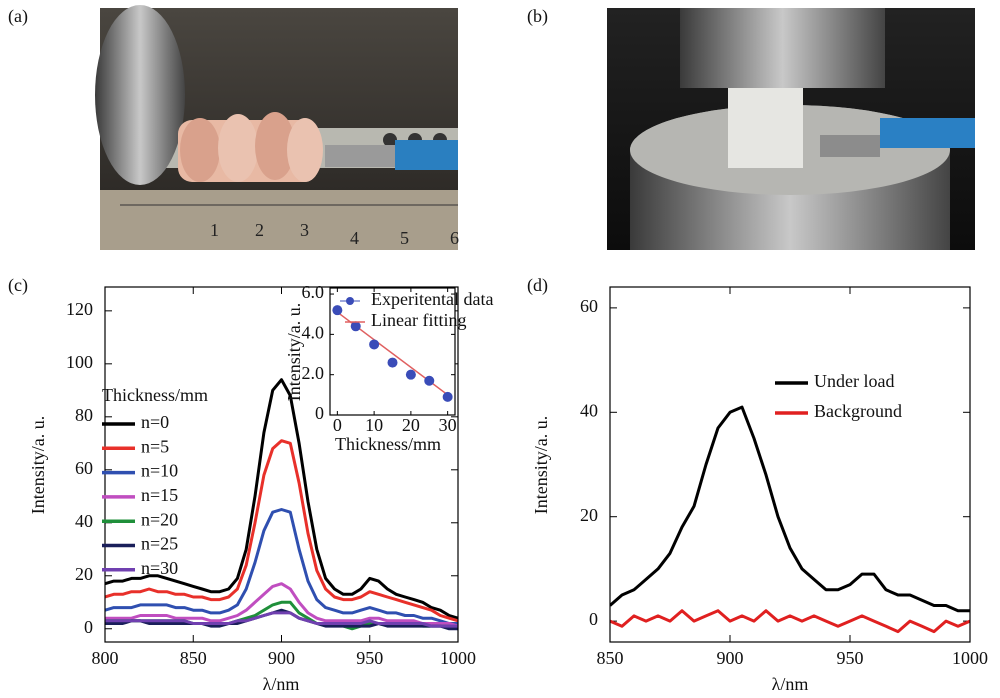 This screenshot has width=1000, height=698. What do you see at coordinates (404, 238) in the screenshot?
I see `svg-text: 5` at bounding box center [404, 238].